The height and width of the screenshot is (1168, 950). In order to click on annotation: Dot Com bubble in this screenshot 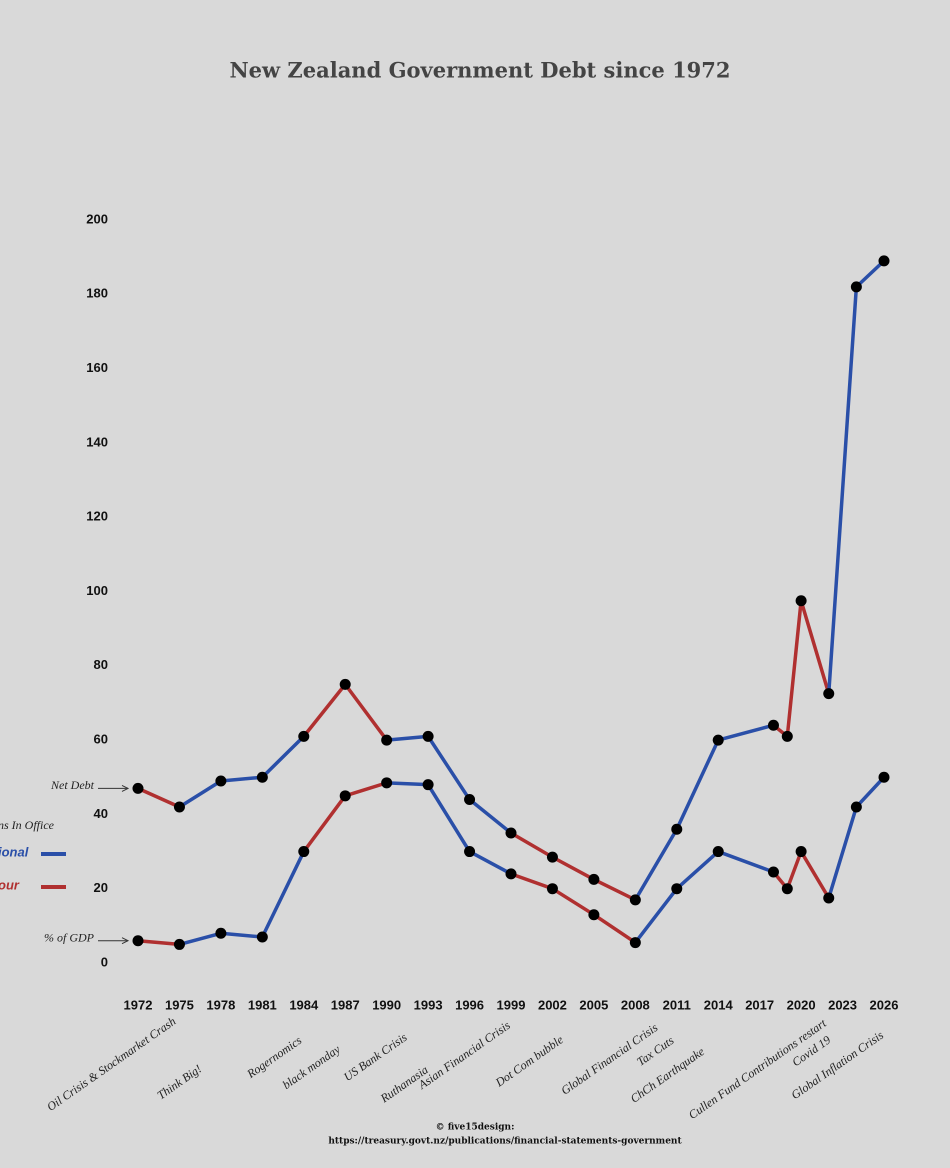, I will do `click(529, 1061)`.